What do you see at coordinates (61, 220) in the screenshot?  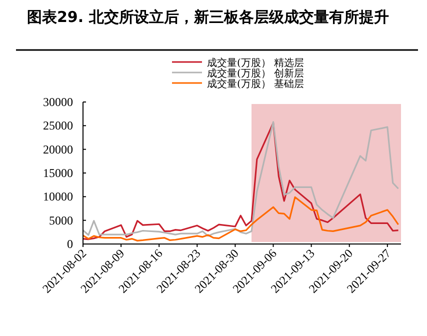 I see `y-tick-label: 5000` at bounding box center [61, 220].